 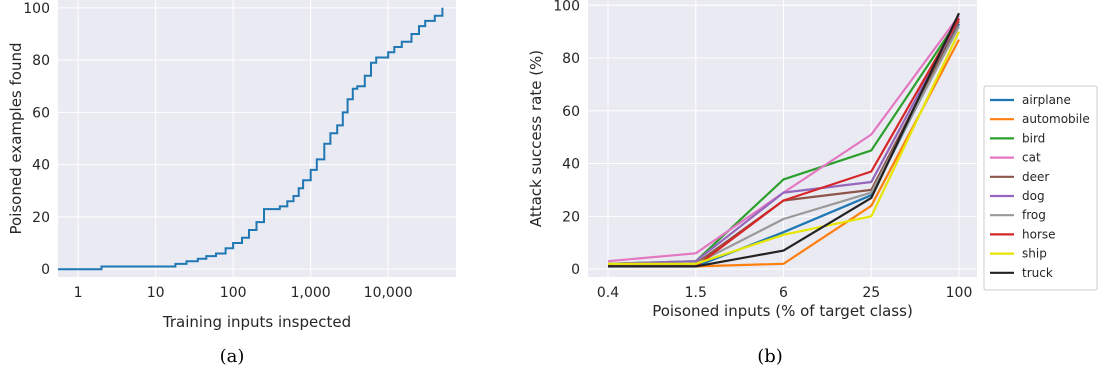 What do you see at coordinates (1031, 158) in the screenshot?
I see `legend-label-cat: cat` at bounding box center [1031, 158].